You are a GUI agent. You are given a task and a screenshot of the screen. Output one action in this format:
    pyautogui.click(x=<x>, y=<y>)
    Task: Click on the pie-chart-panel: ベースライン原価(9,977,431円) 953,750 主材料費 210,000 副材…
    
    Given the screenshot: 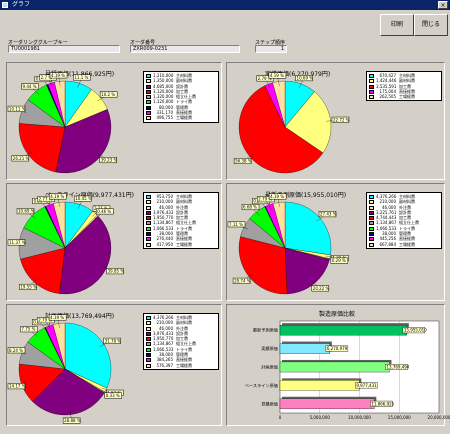 What is the action you would take?
    pyautogui.click(x=114, y=242)
    